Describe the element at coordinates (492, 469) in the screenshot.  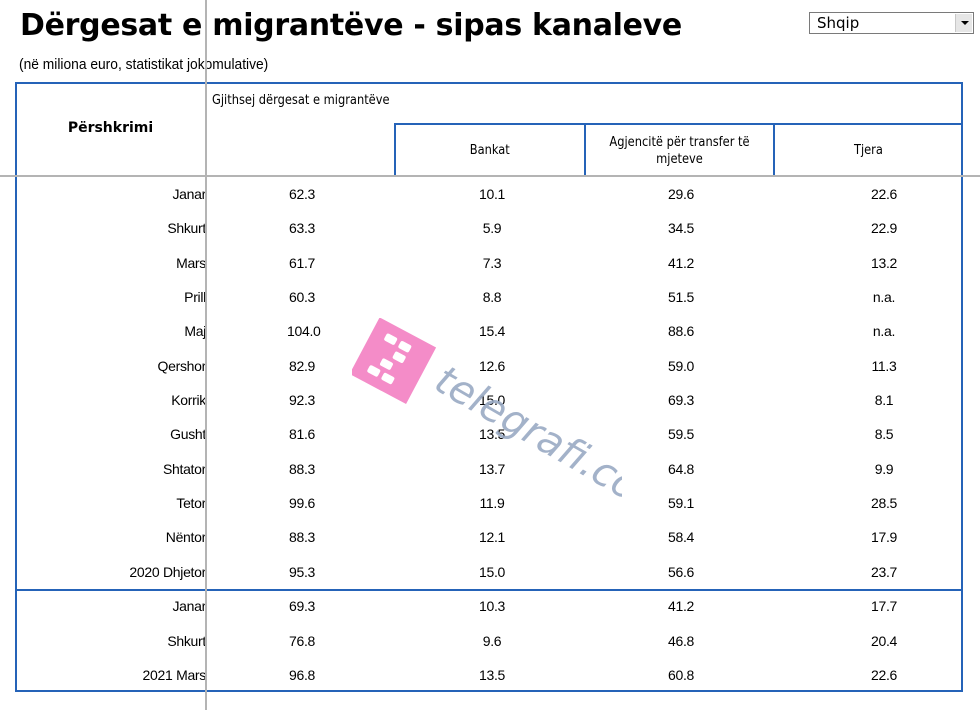
I see `cell-banks: 13.7` at that location.